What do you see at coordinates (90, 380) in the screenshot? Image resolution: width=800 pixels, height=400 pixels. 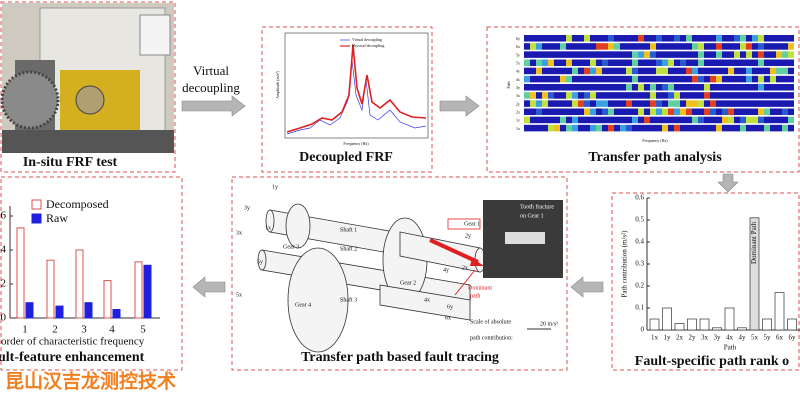 I see `watermark: 昆山汉吉龙测控技术` at bounding box center [90, 380].